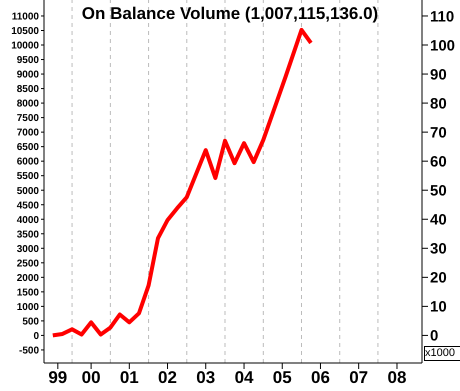 Image resolution: width=460 pixels, height=391 pixels. What do you see at coordinates (438, 191) in the screenshot?
I see `y2-tick-label: 50` at bounding box center [438, 191].